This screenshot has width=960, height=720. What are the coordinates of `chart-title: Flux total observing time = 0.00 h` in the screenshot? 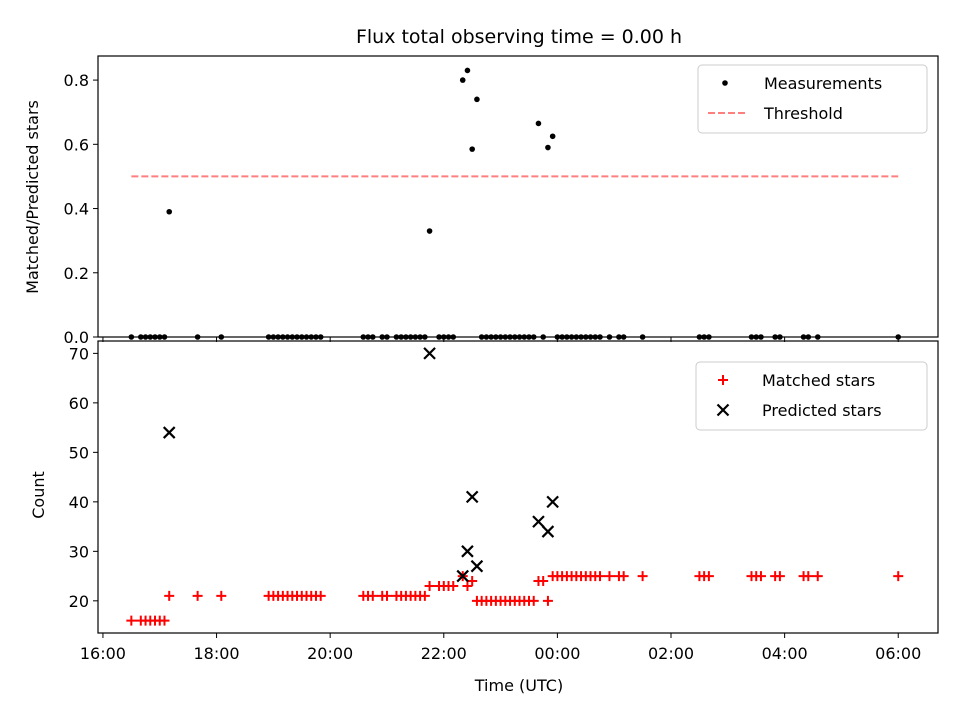 It's located at (519, 37).